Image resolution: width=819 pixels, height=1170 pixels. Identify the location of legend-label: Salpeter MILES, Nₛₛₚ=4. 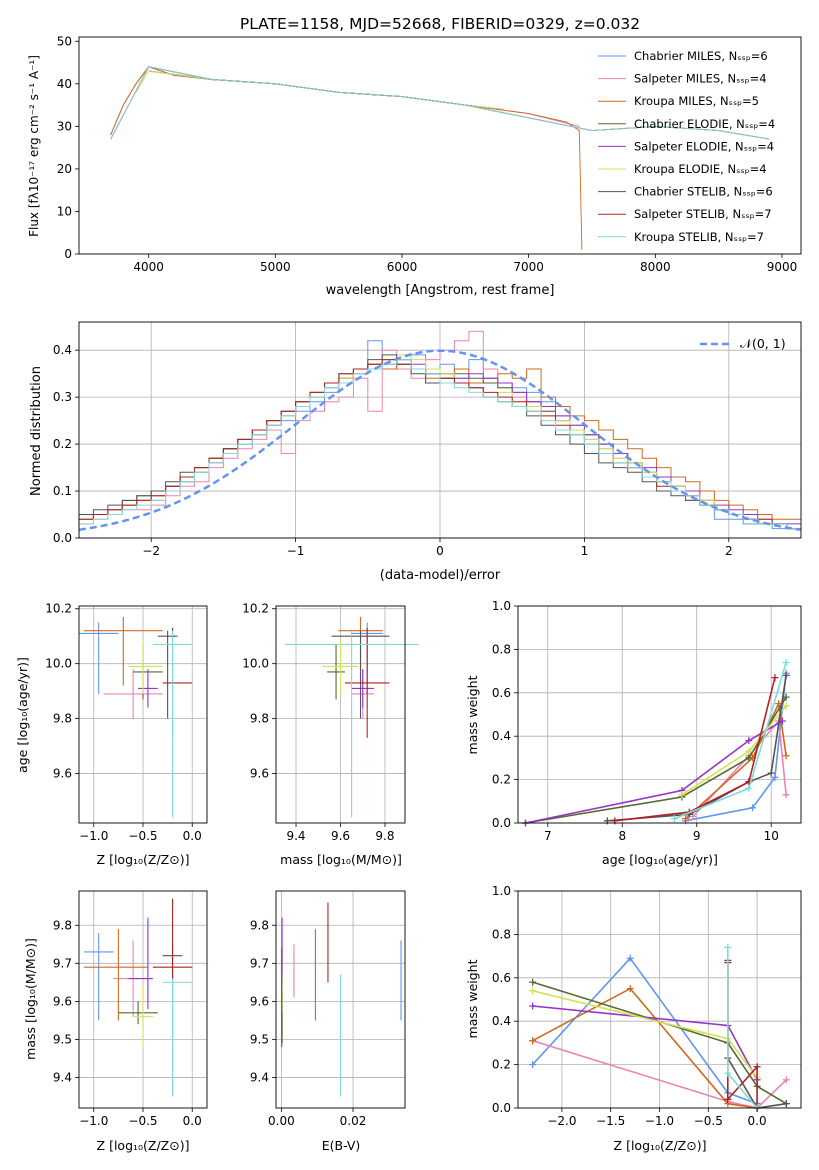
(700, 79).